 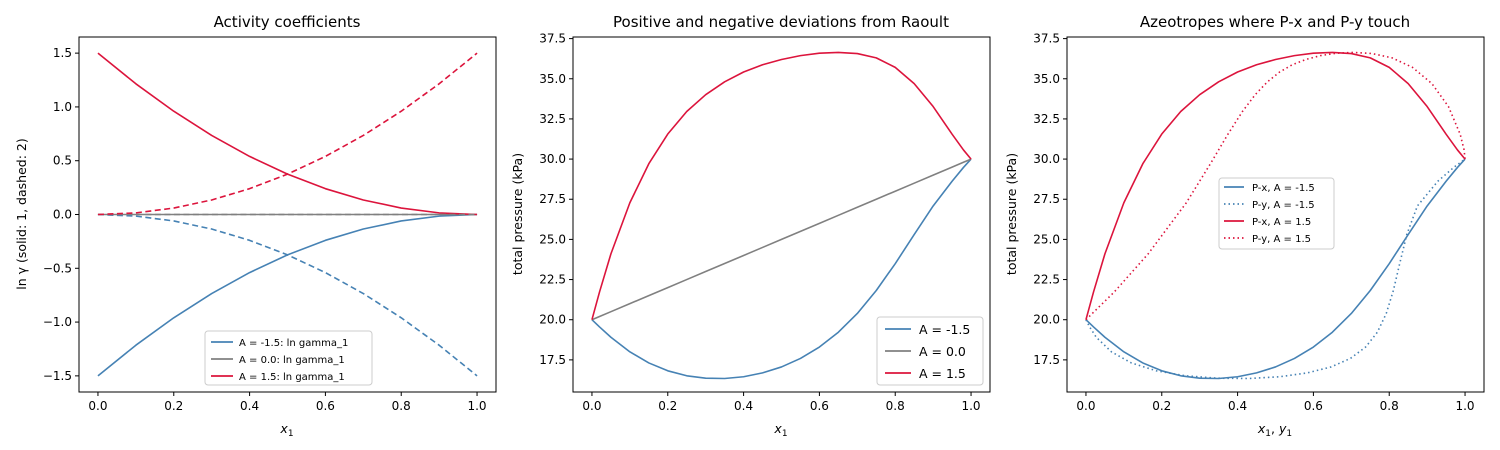 I want to click on y-tick-label: 0.0, so click(x=62, y=215).